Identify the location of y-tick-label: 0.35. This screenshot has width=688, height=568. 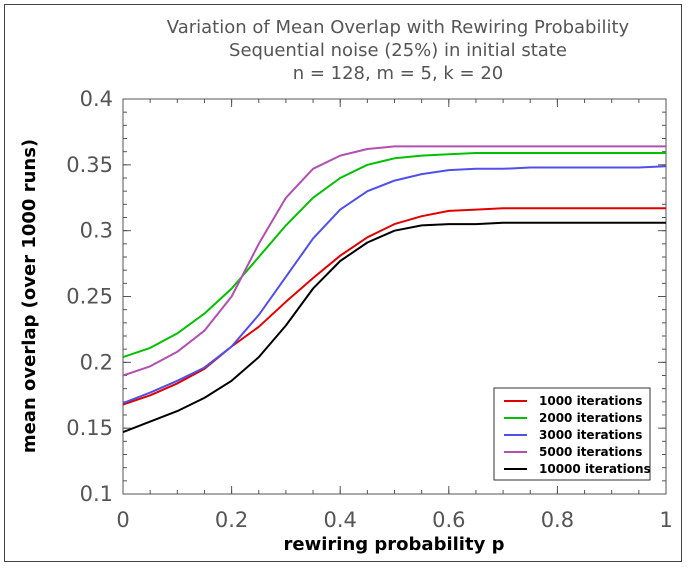
(89, 165).